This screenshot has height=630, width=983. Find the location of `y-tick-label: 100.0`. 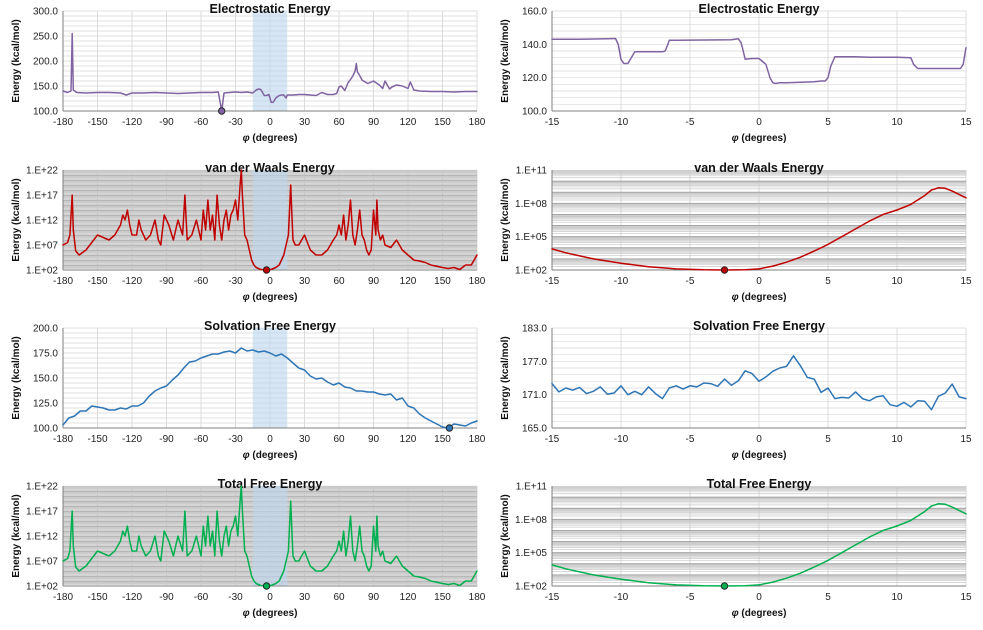

y-tick-label: 100.0 is located at coordinates (45, 112).